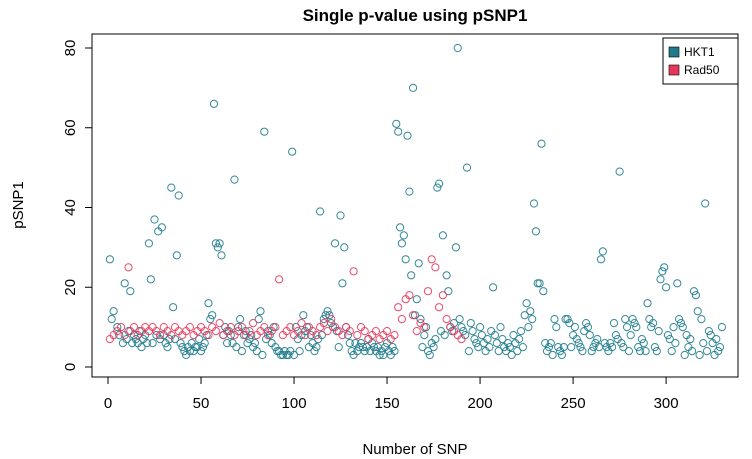  Describe the element at coordinates (70, 48) in the screenshot. I see `y-tick-label: 80` at that location.